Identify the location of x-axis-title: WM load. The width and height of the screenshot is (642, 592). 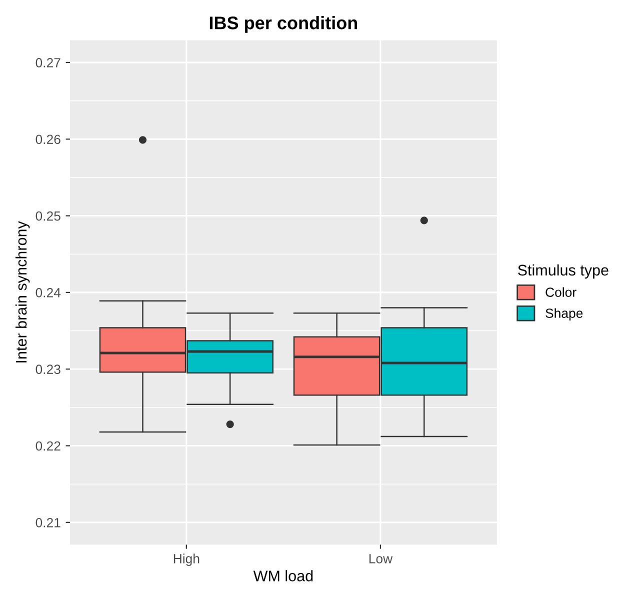
(283, 576).